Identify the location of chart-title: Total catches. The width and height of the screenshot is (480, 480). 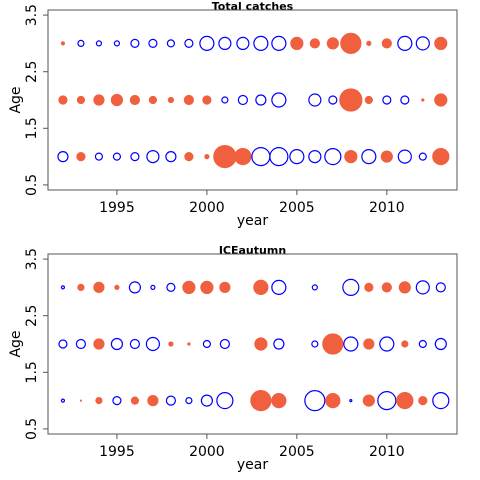
(253, 6).